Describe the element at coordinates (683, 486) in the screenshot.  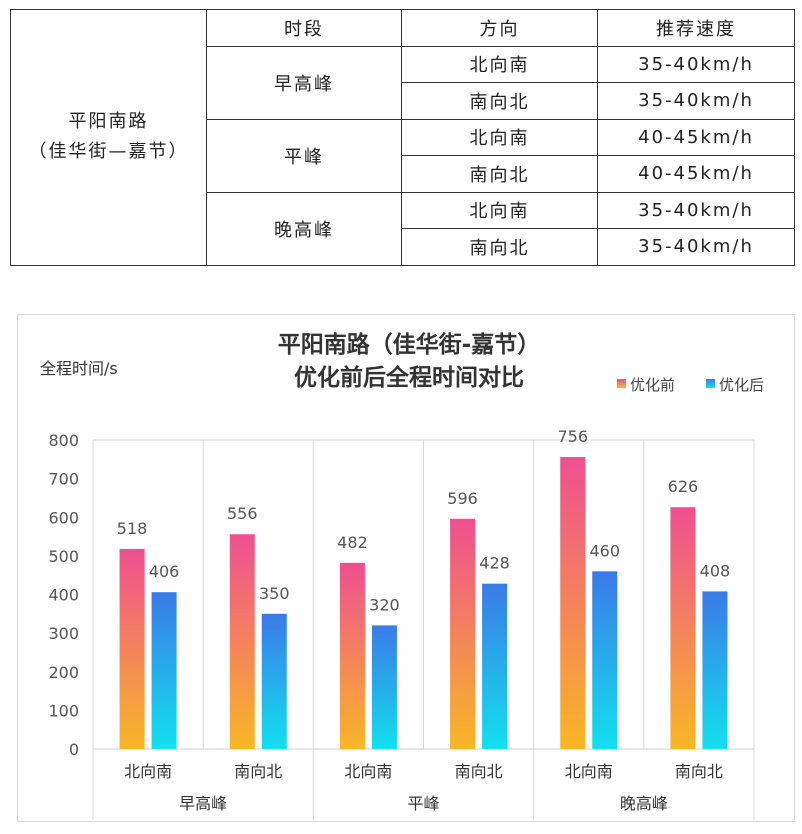
I see `data-label: 626` at that location.